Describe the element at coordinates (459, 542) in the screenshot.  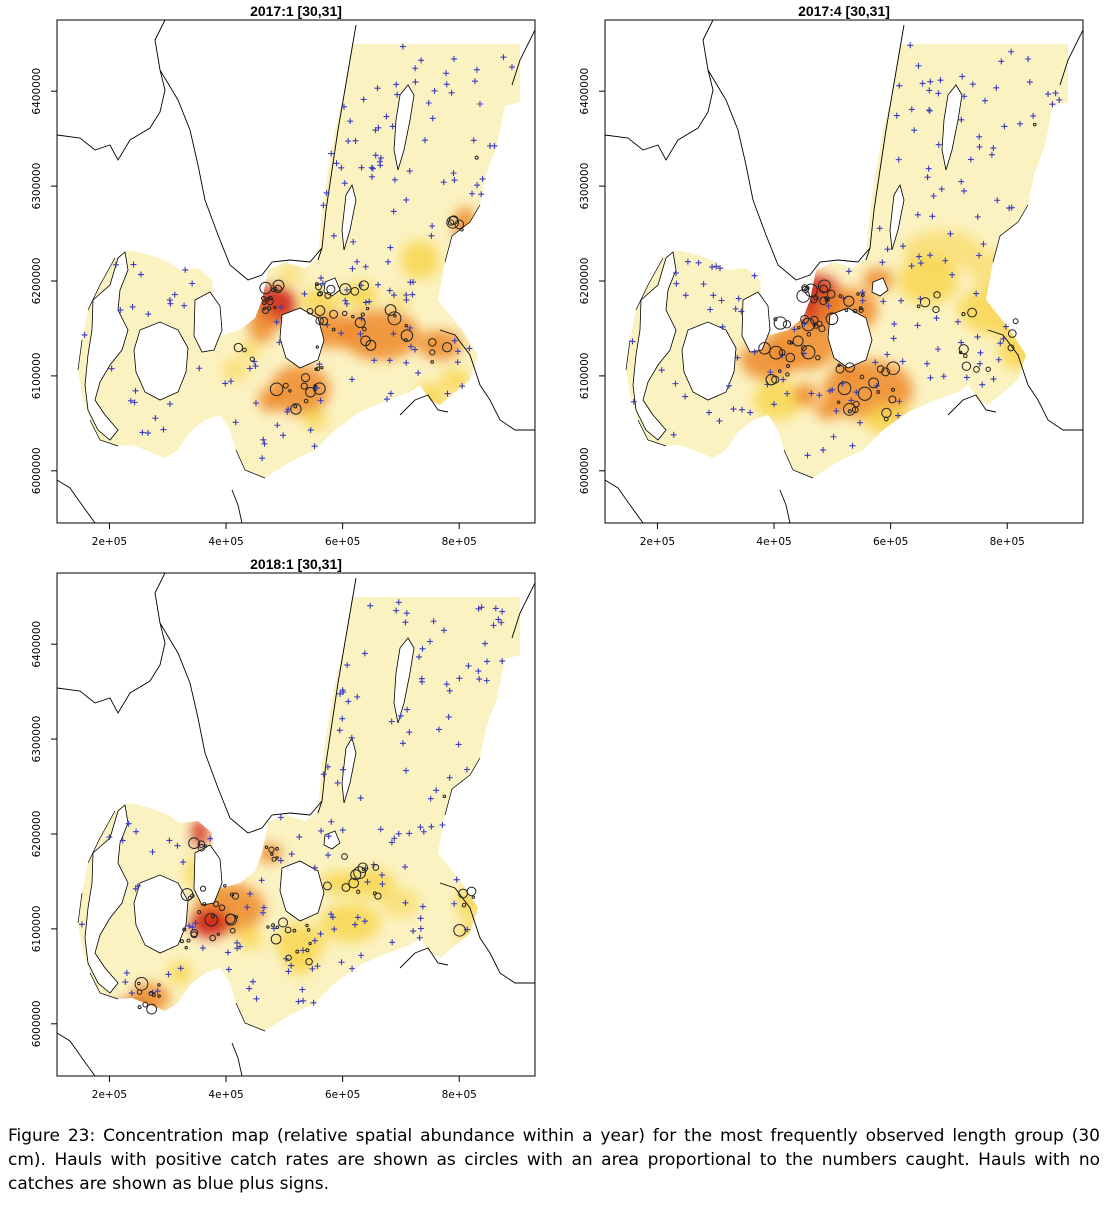
I see `x-tick-label: 8e+05` at that location.